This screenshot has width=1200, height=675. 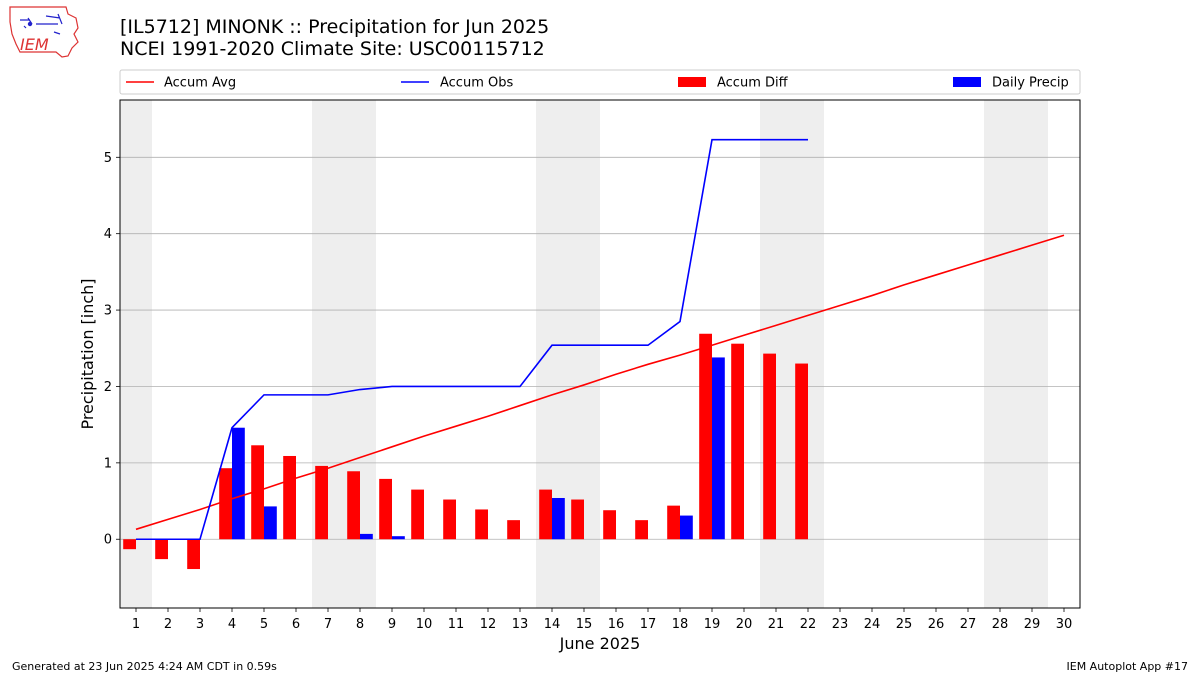 I want to click on x-tick-label-5: 5, so click(x=264, y=624).